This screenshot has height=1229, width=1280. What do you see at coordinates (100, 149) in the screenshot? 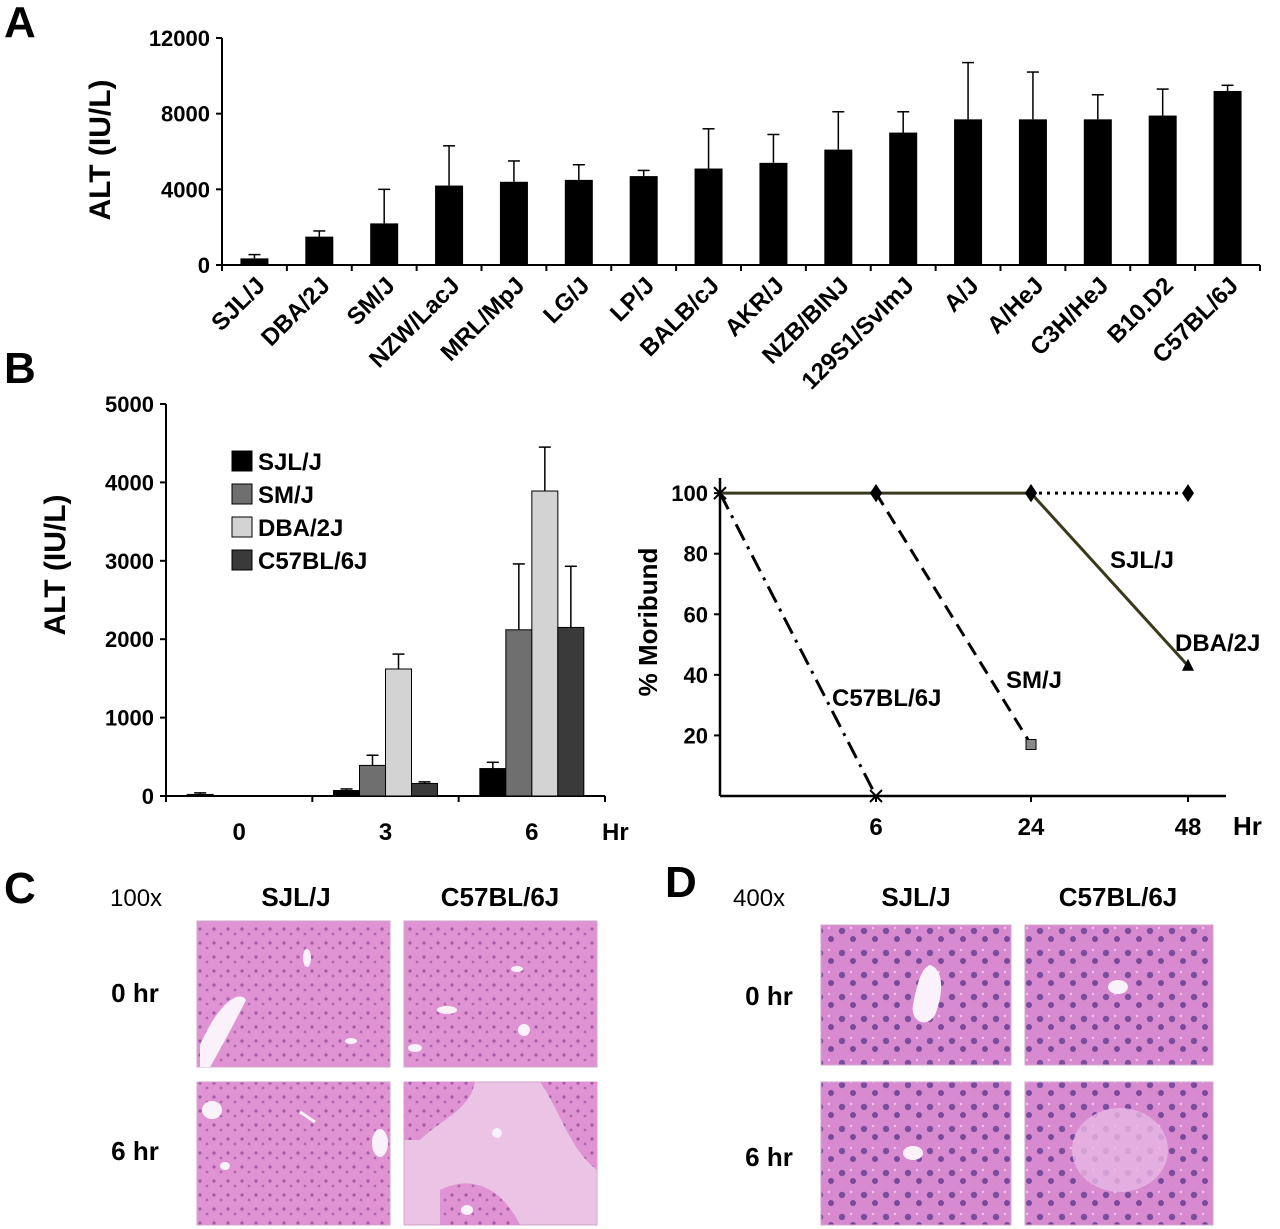
I see `panel-a-ylabel: ALT (IU/L)` at bounding box center [100, 149].